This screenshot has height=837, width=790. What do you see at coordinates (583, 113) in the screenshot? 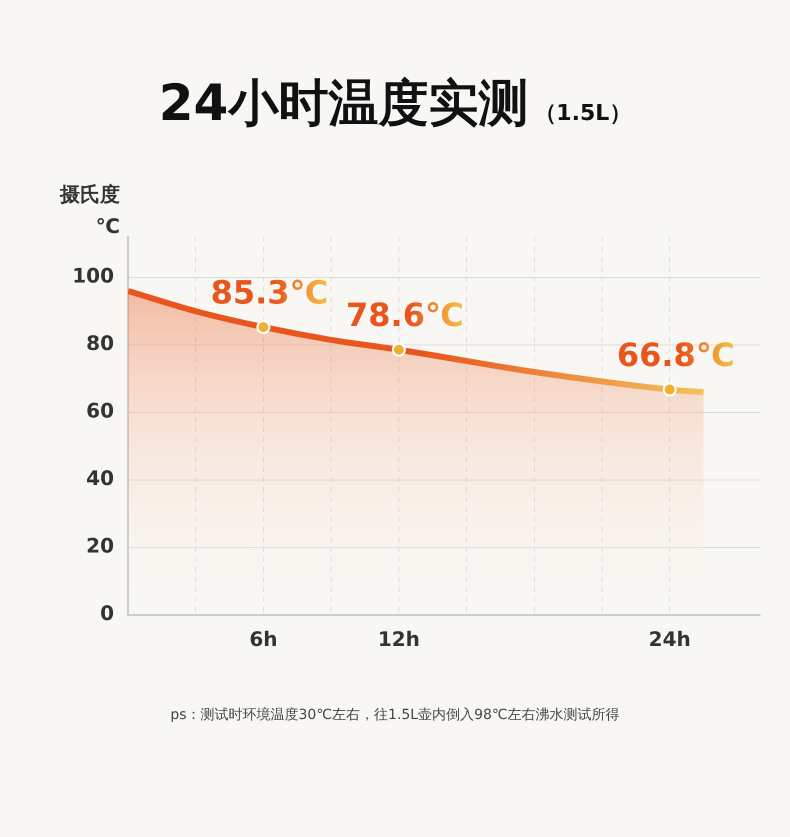
I see `chart-subtitle: （1.5L）` at bounding box center [583, 113].